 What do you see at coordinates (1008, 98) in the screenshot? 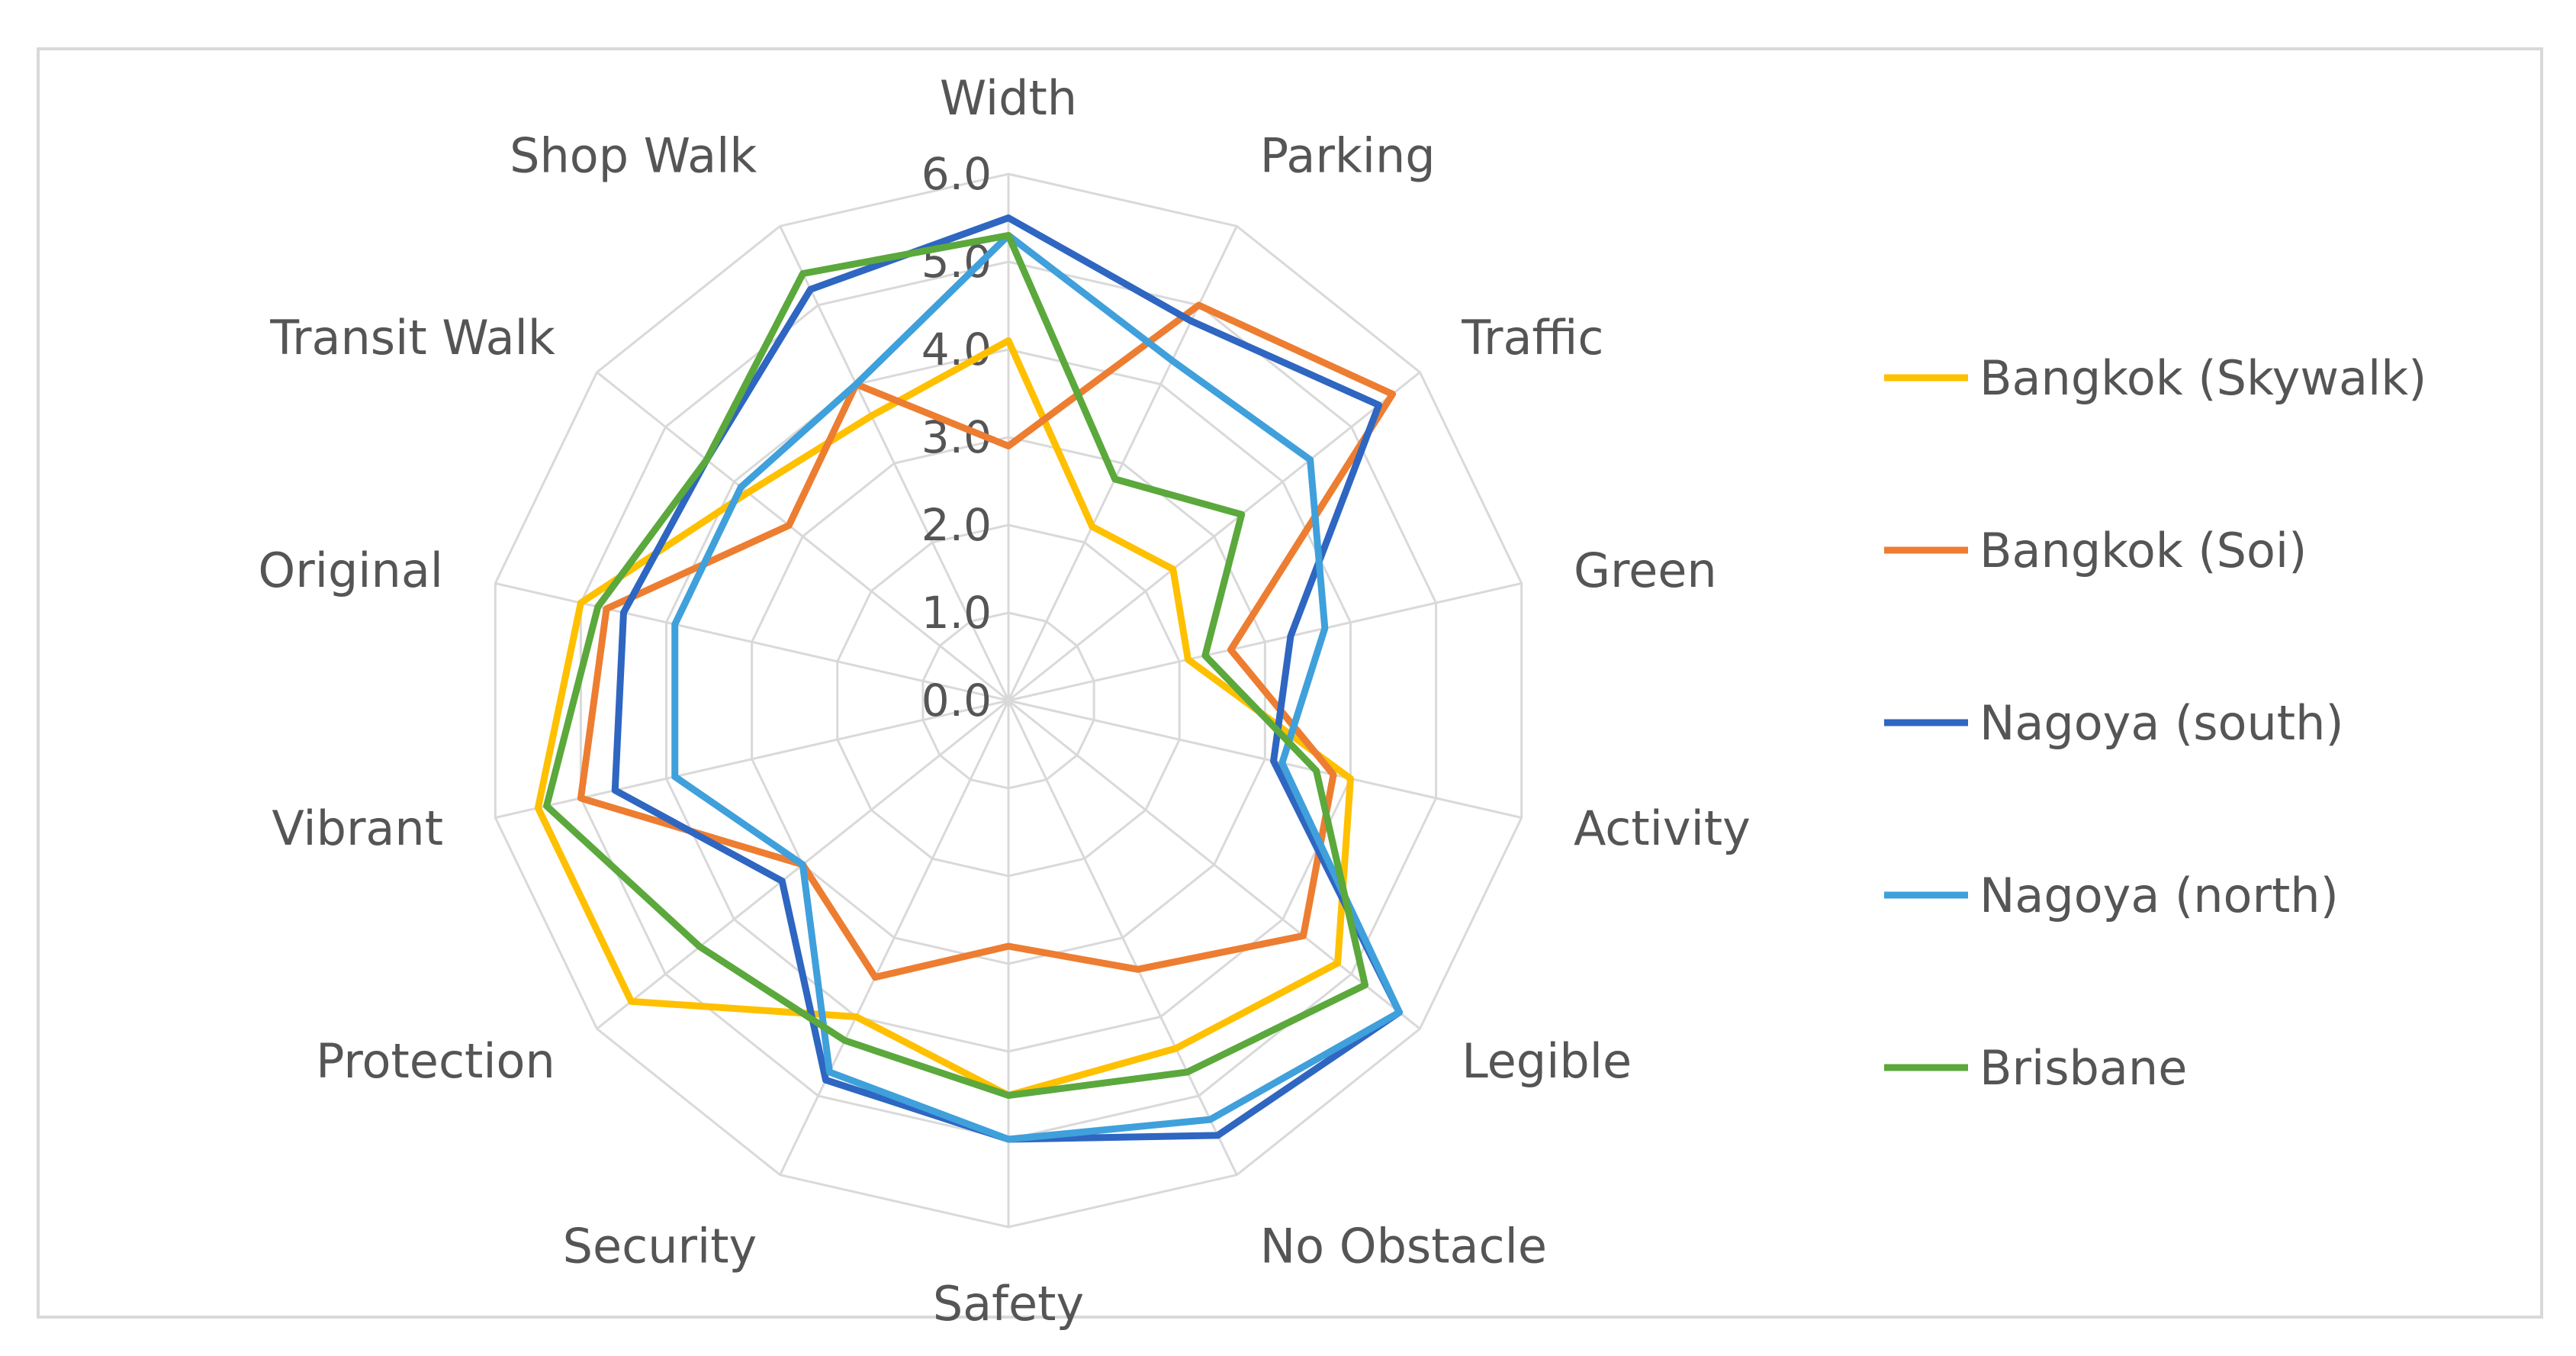
I see `axis-label-width: Width` at bounding box center [1008, 98].